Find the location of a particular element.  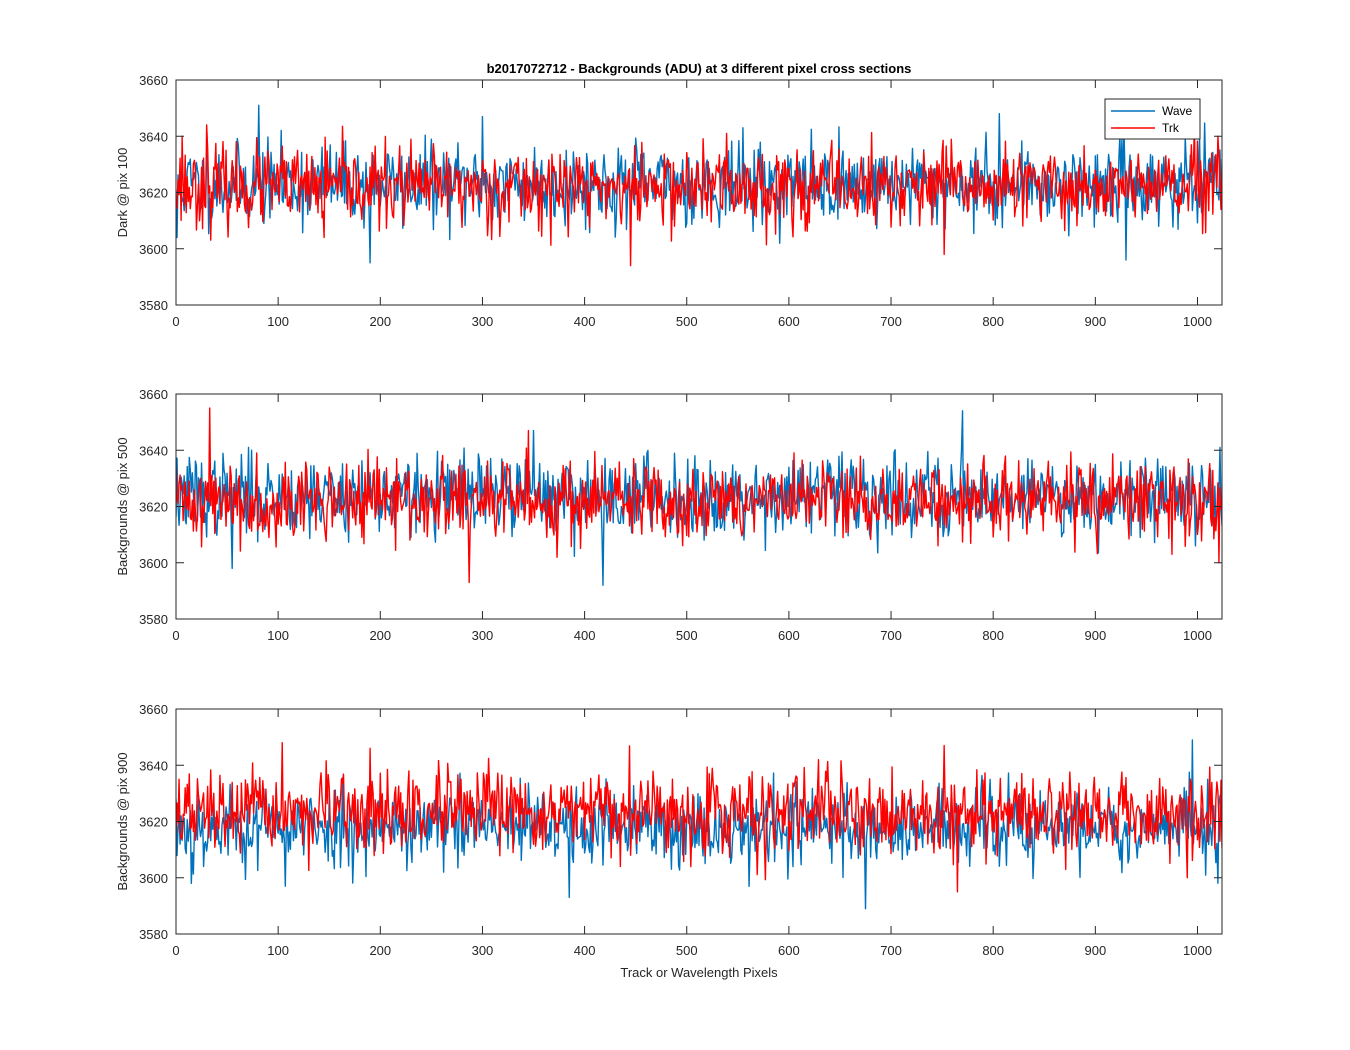

x-axis-label: Track or Wavelength Pixels is located at coordinates (699, 972).